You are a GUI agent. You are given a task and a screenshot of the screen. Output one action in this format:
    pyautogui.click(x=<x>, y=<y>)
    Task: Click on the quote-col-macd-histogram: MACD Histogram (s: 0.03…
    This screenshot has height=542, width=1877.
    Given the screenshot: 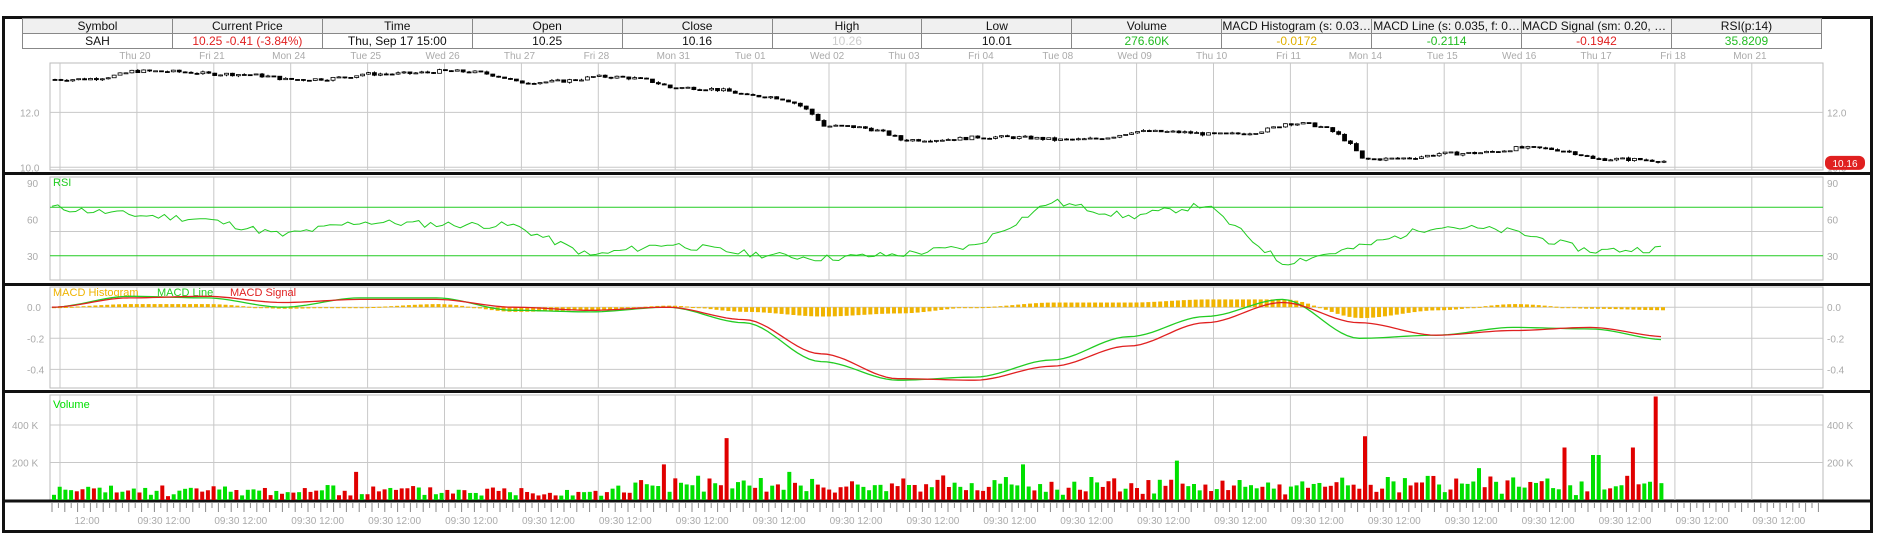 What is the action you would take?
    pyautogui.click(x=1297, y=26)
    